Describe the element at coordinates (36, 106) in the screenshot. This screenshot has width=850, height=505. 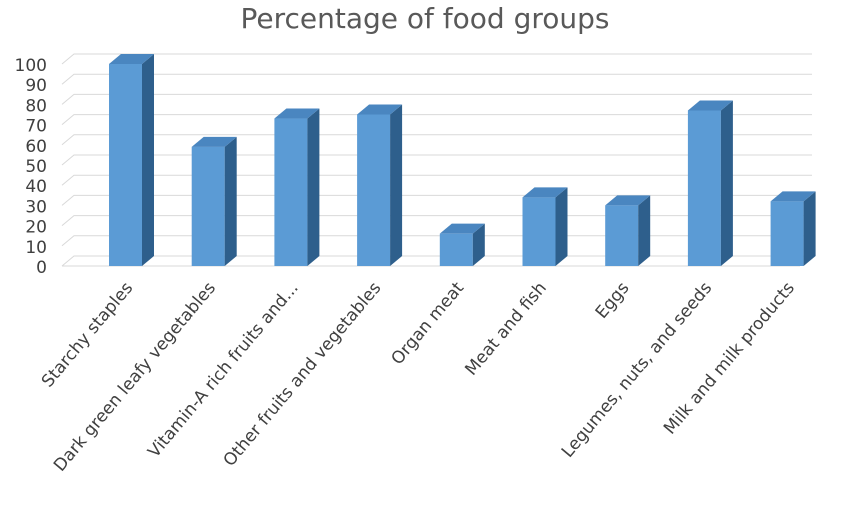
I see `y-tick-label: 80` at that location.